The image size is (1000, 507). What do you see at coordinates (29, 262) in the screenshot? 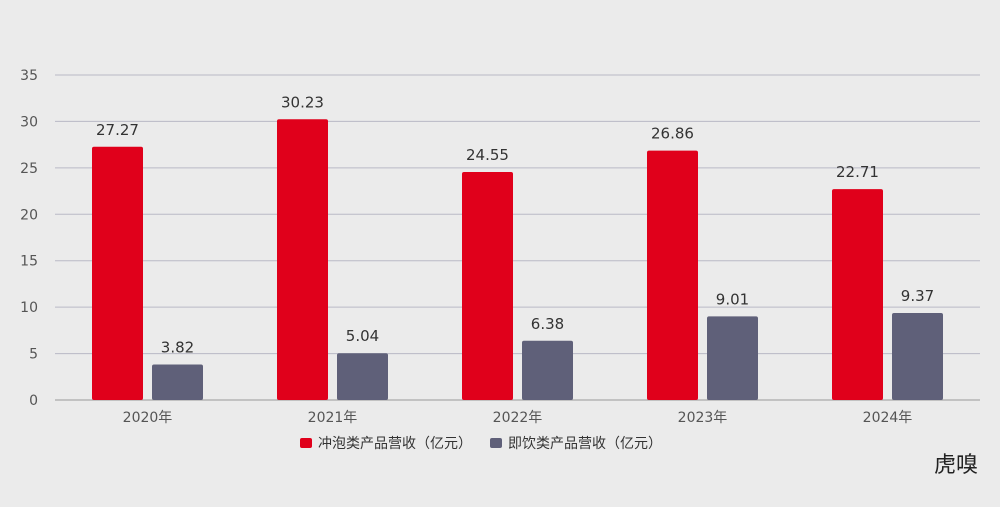
I see `y-tick-label: 15` at bounding box center [29, 262].